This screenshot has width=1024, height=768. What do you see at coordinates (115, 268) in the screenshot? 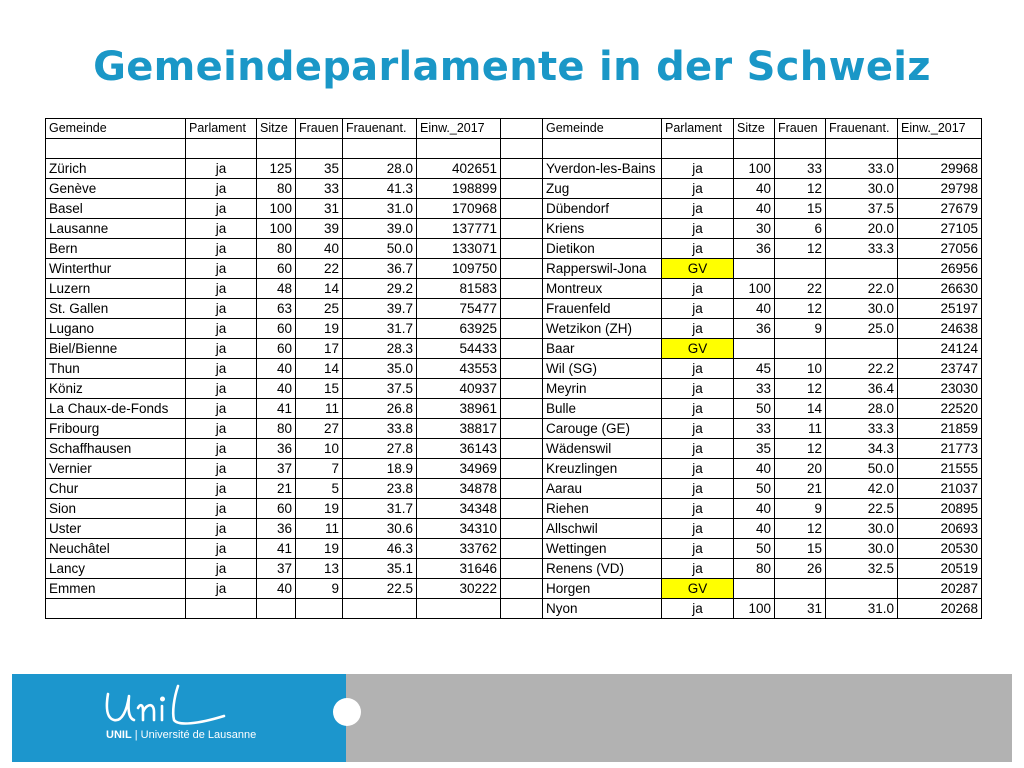
I see `cell-gemeinde: Winterthur` at bounding box center [115, 268].